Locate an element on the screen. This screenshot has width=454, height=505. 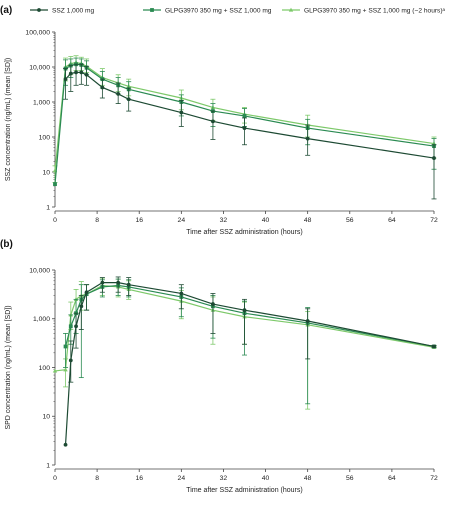
legend-item-1: SSZ 1,000 mg is located at coordinates (62, 10).